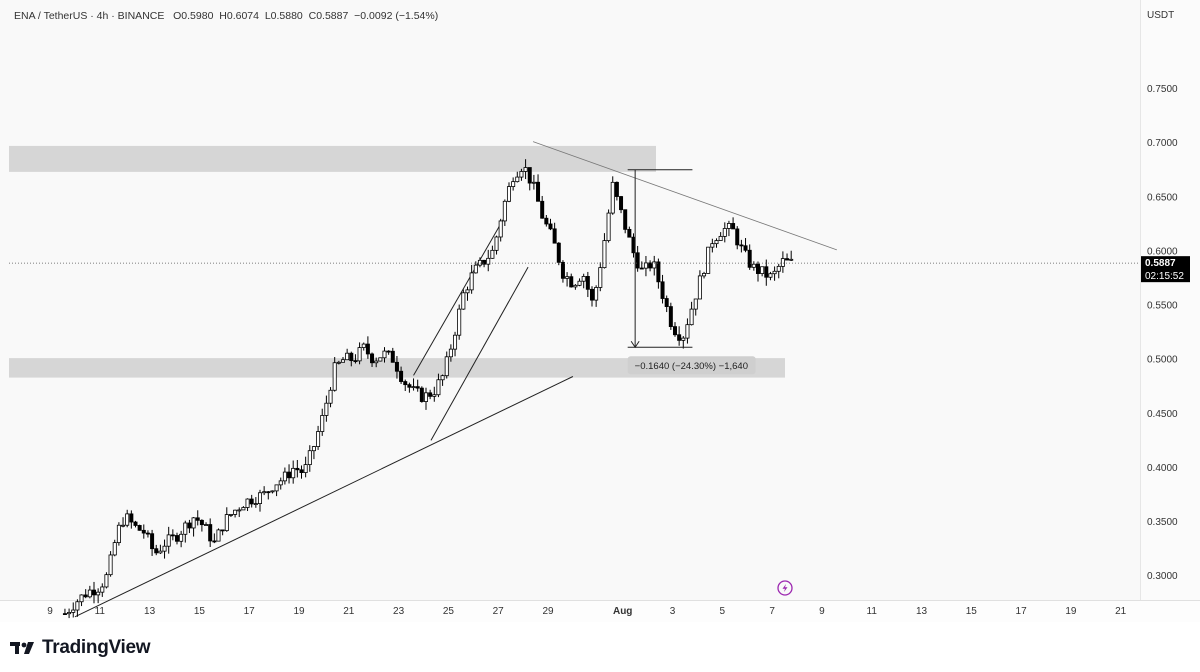 The height and width of the screenshot is (672, 1200). I want to click on currency-label: USDT, so click(1161, 15).